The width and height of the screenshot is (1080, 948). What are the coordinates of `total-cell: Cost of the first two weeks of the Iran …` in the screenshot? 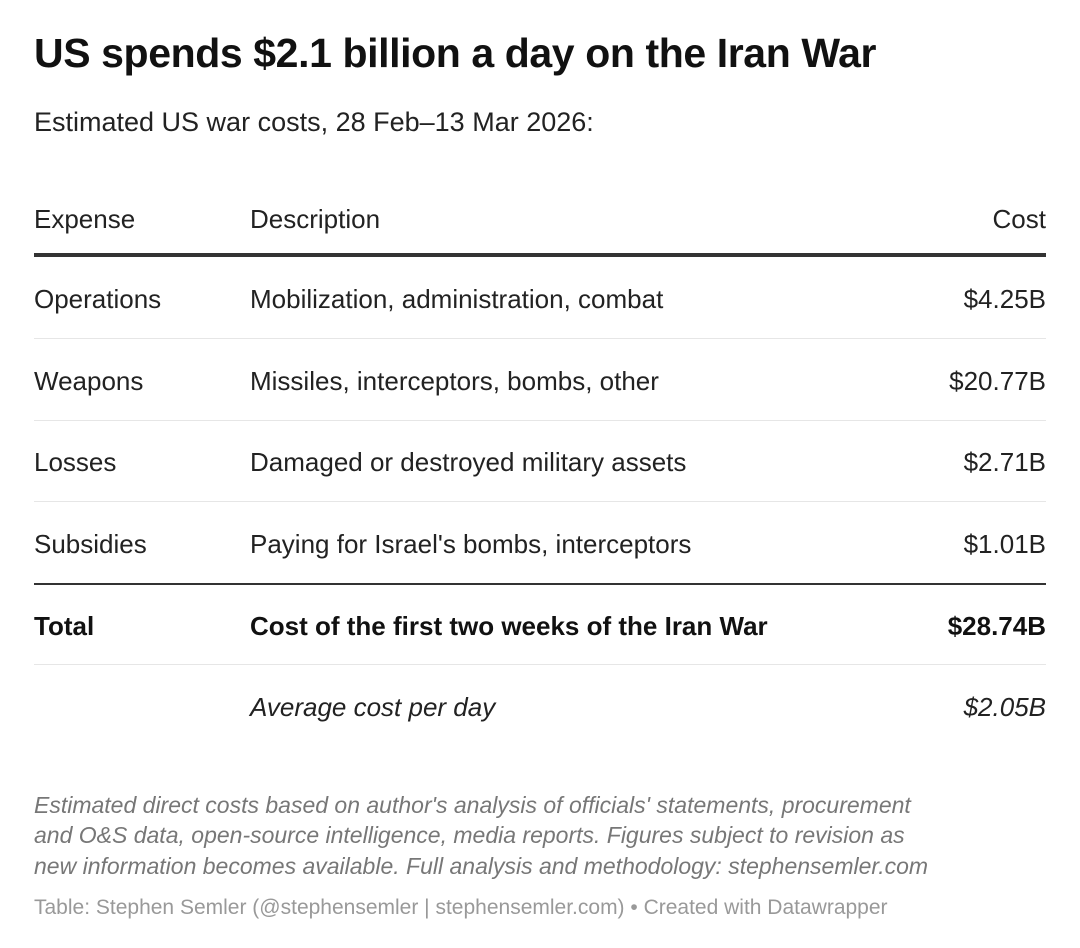 It's located at (509, 626).